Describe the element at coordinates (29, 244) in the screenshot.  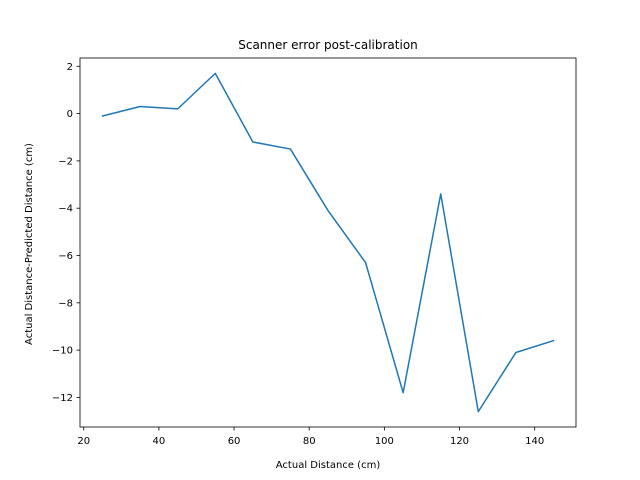
I see `y-axis-title: Actual Distance-Predicted Distance (cm)` at that location.